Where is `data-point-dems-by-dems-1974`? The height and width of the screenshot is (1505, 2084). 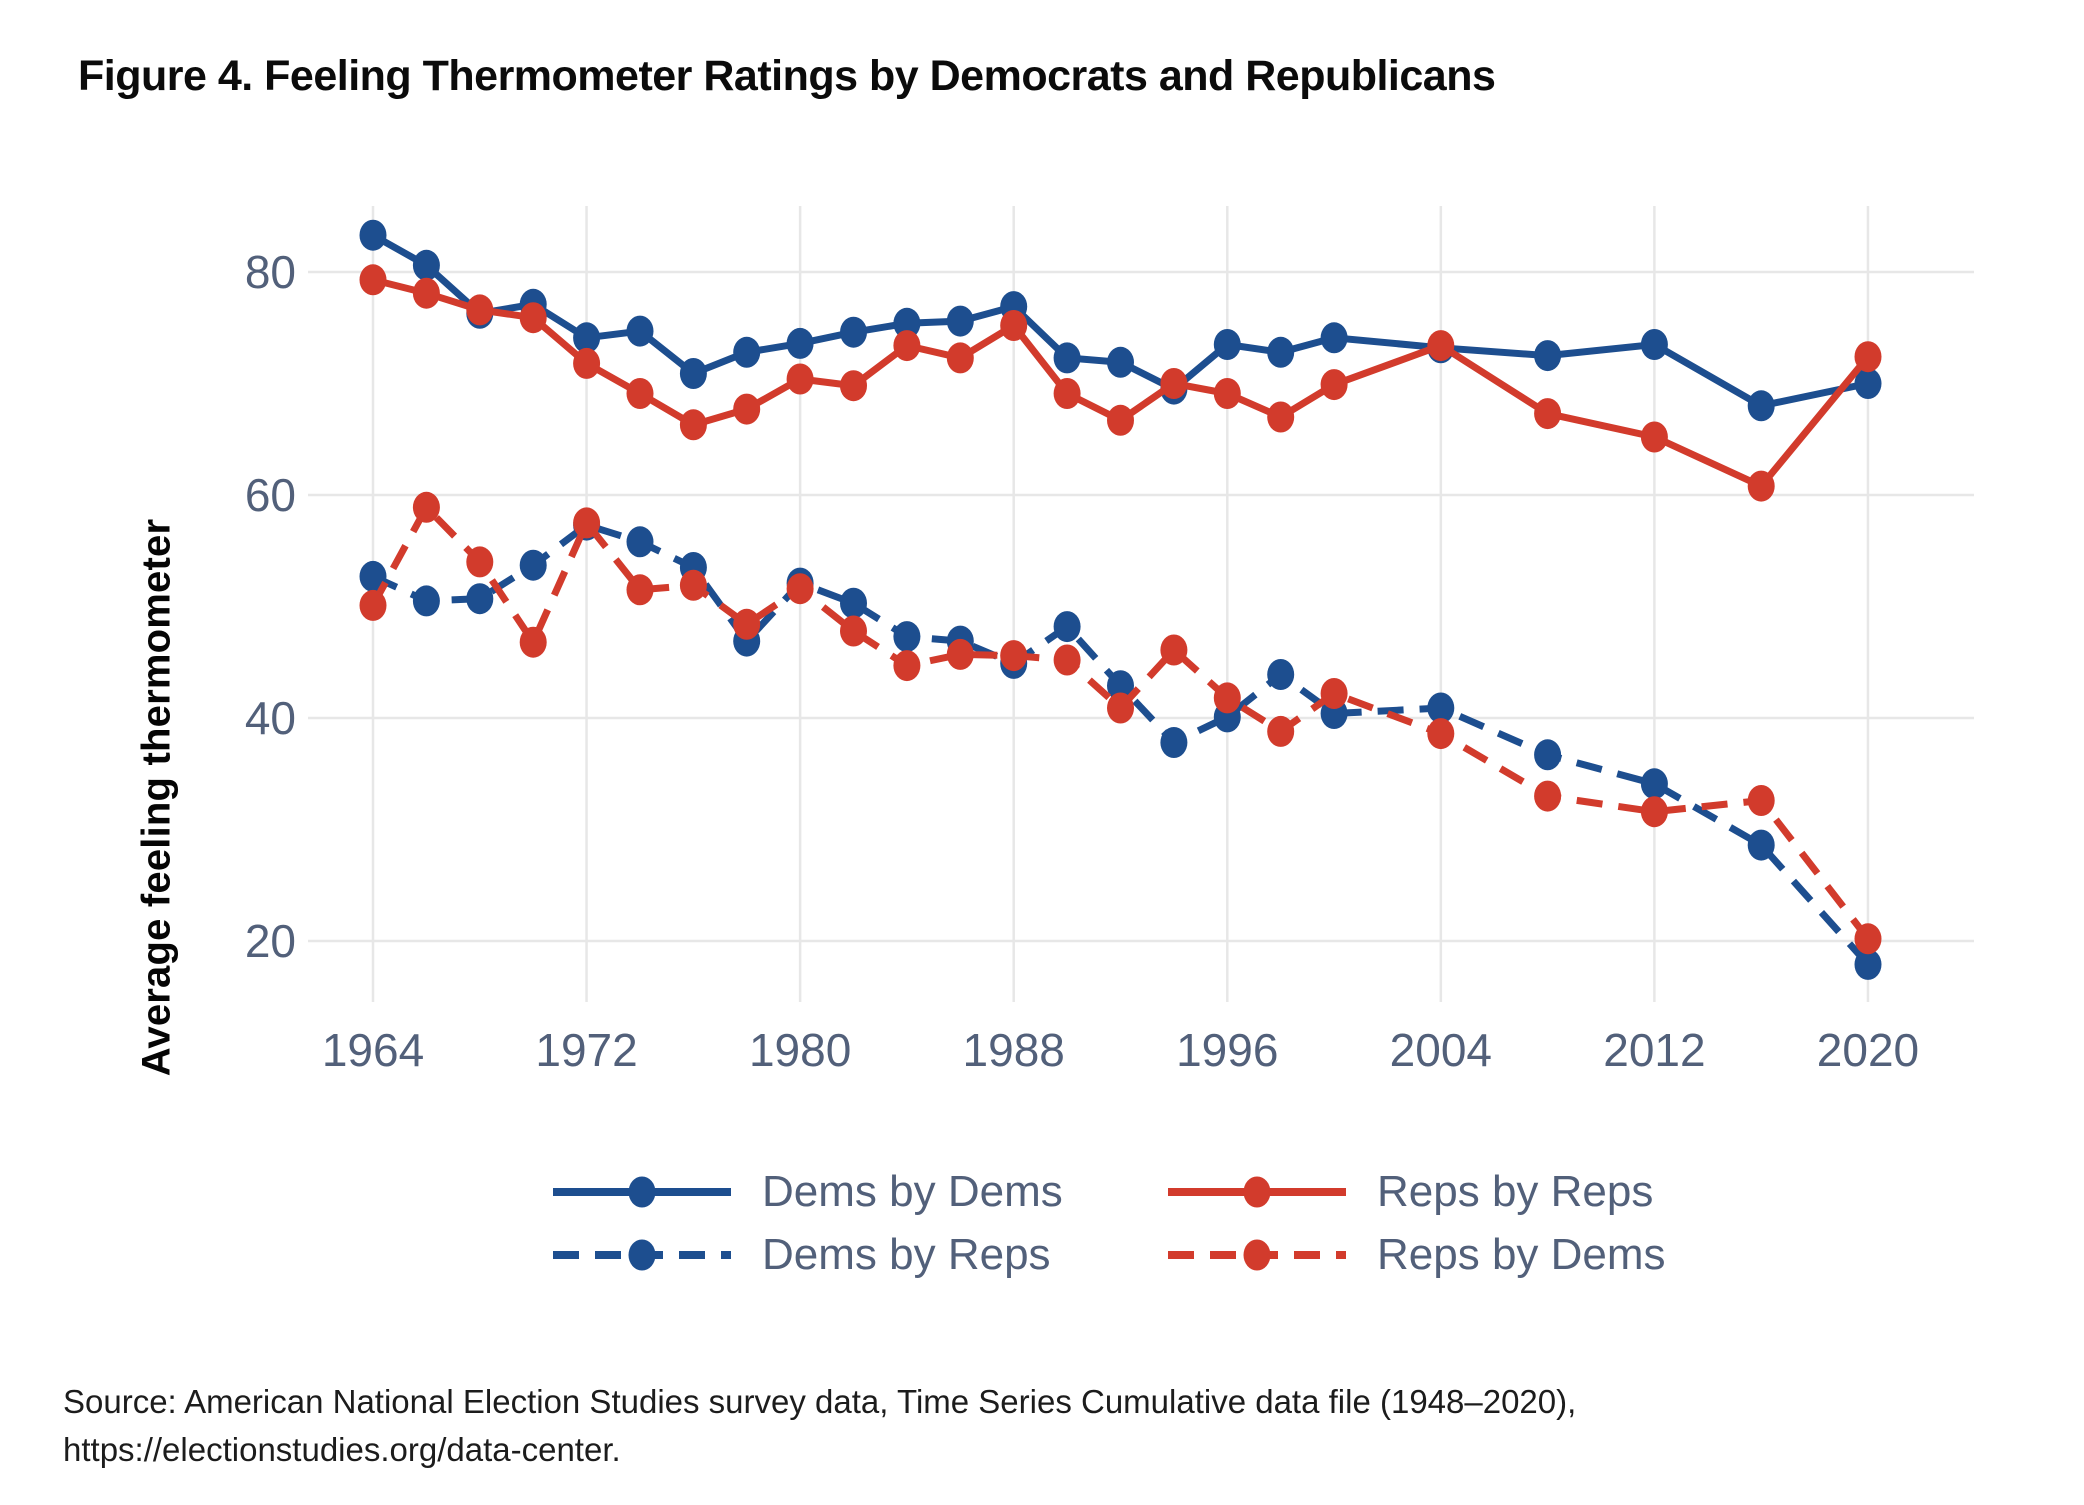 data-point-dems-by-dems-1974 is located at coordinates (640, 331).